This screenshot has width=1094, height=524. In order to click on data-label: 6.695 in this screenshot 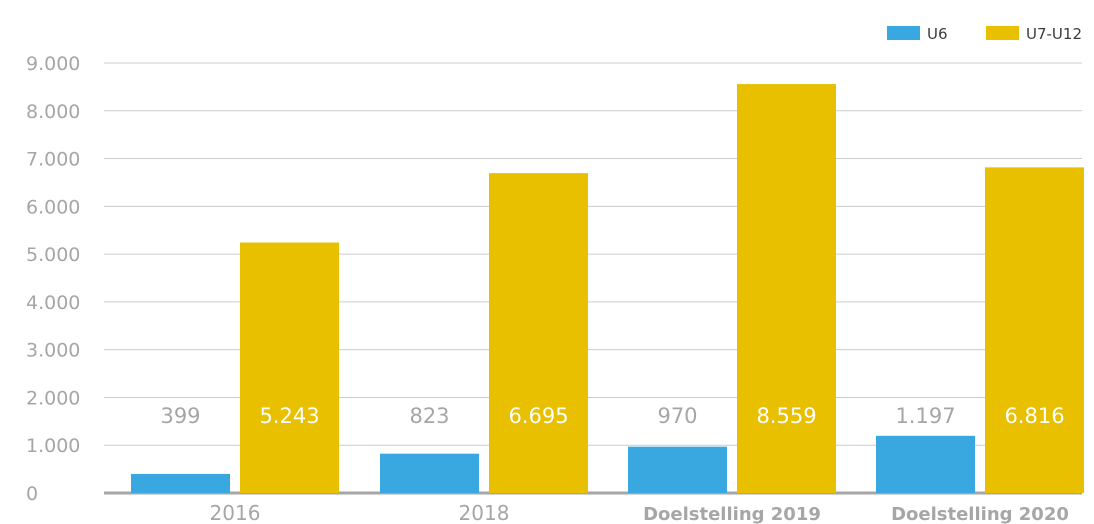, I will do `click(538, 416)`.